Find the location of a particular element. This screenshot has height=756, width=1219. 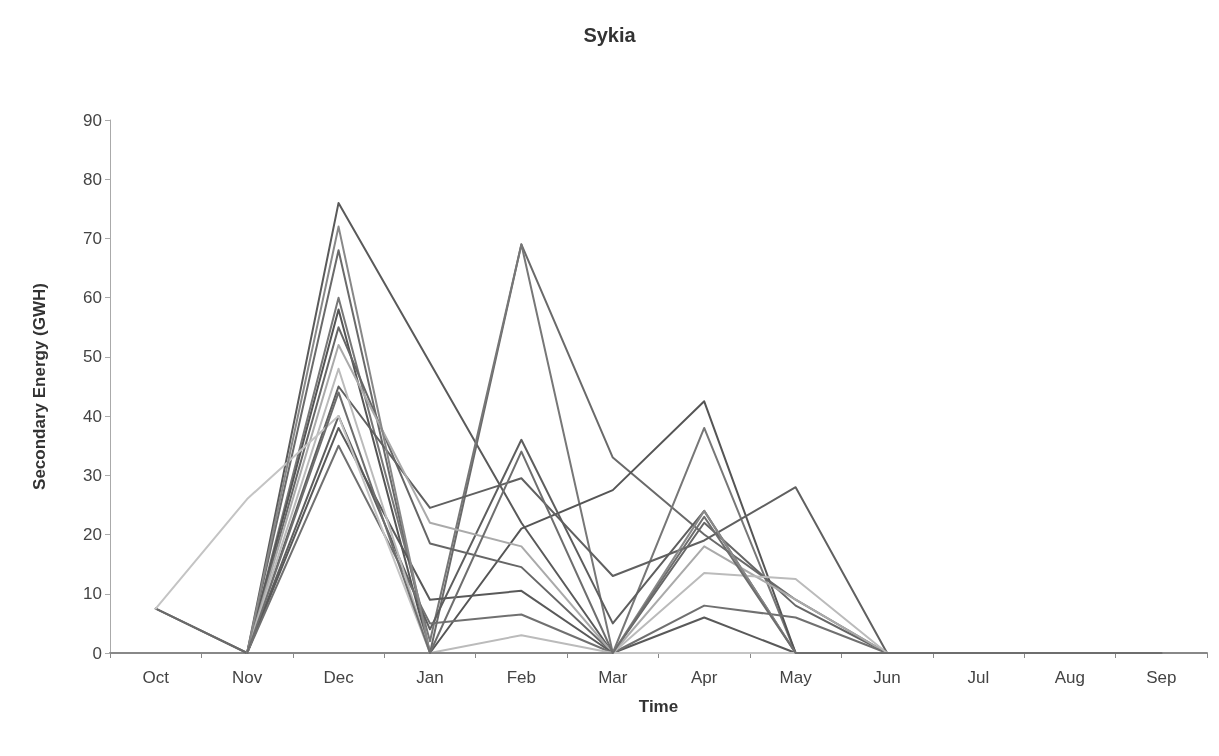

y-tick-label: 10 is located at coordinates (92, 594).